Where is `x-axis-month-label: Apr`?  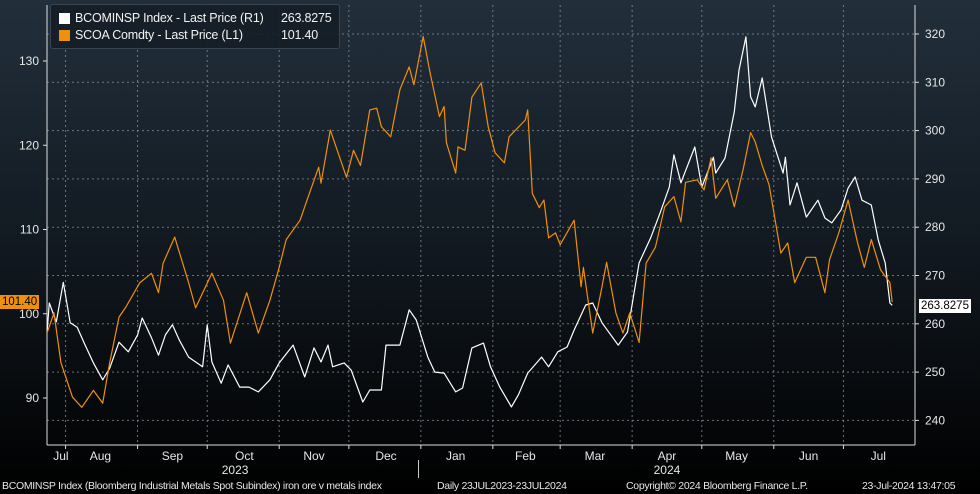
x-axis-month-label: Apr is located at coordinates (667, 456).